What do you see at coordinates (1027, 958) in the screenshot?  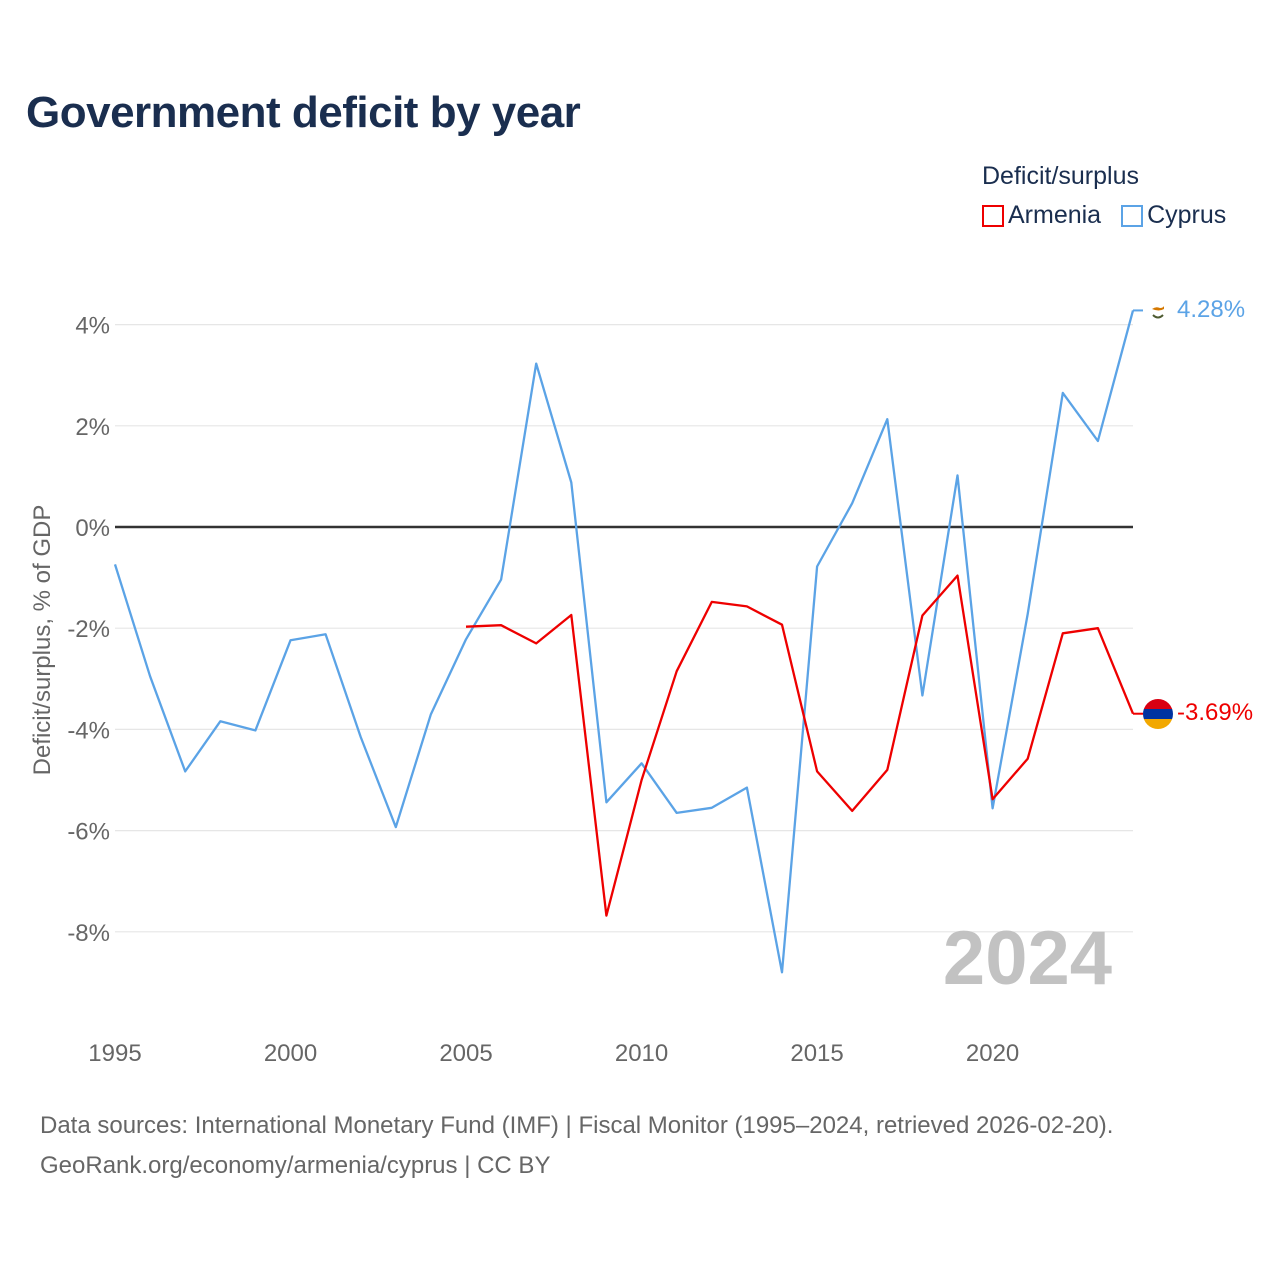 I see `year-watermark: 2024` at bounding box center [1027, 958].